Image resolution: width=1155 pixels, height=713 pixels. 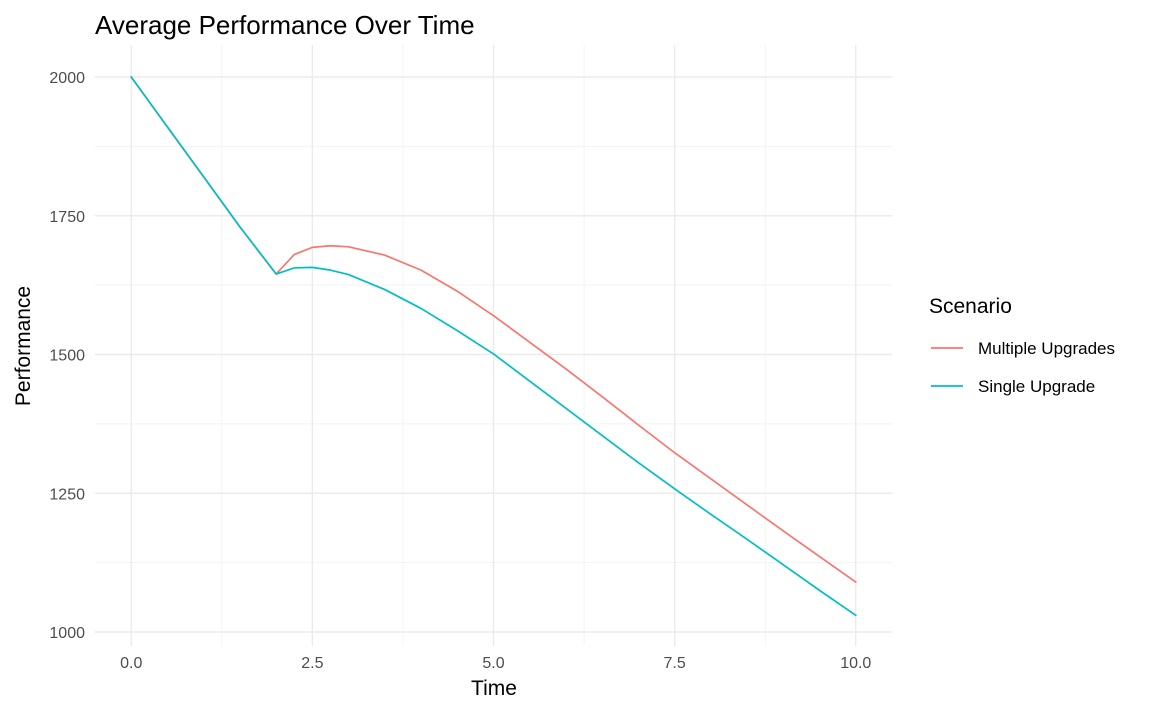 I want to click on legend: Scenario Multiple Upgrades Single Upgrade, so click(x=1022, y=345).